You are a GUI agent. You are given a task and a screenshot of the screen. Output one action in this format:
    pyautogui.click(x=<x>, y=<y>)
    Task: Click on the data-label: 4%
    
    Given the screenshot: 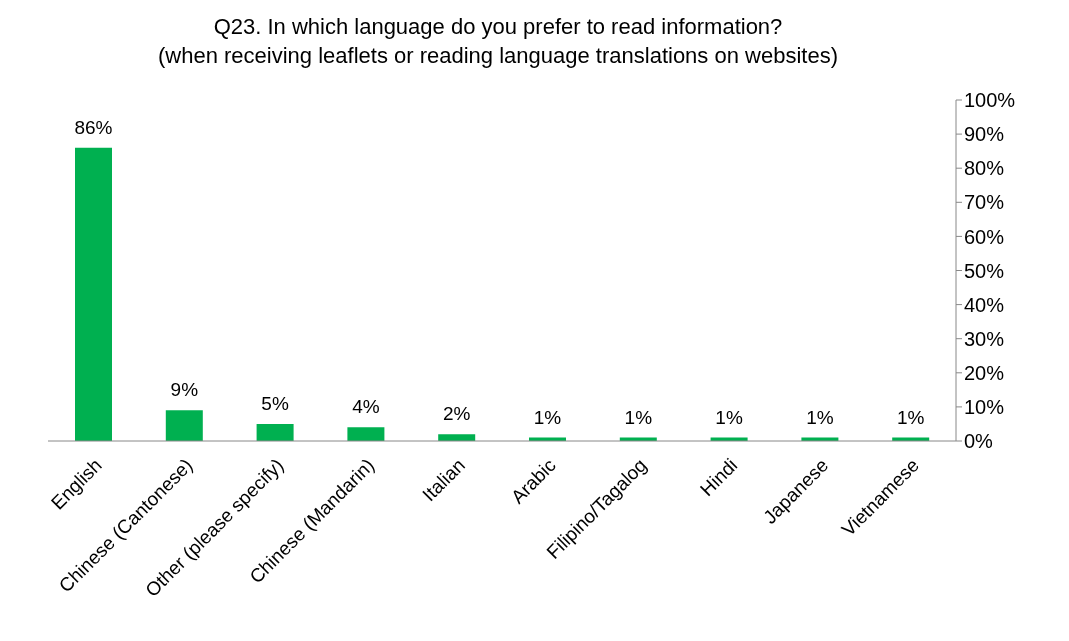 What is the action you would take?
    pyautogui.click(x=366, y=407)
    